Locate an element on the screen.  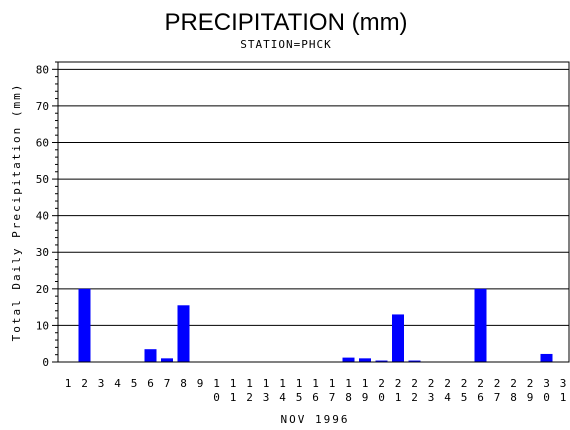
y-tick-label: 30 is located at coordinates (42, 252).